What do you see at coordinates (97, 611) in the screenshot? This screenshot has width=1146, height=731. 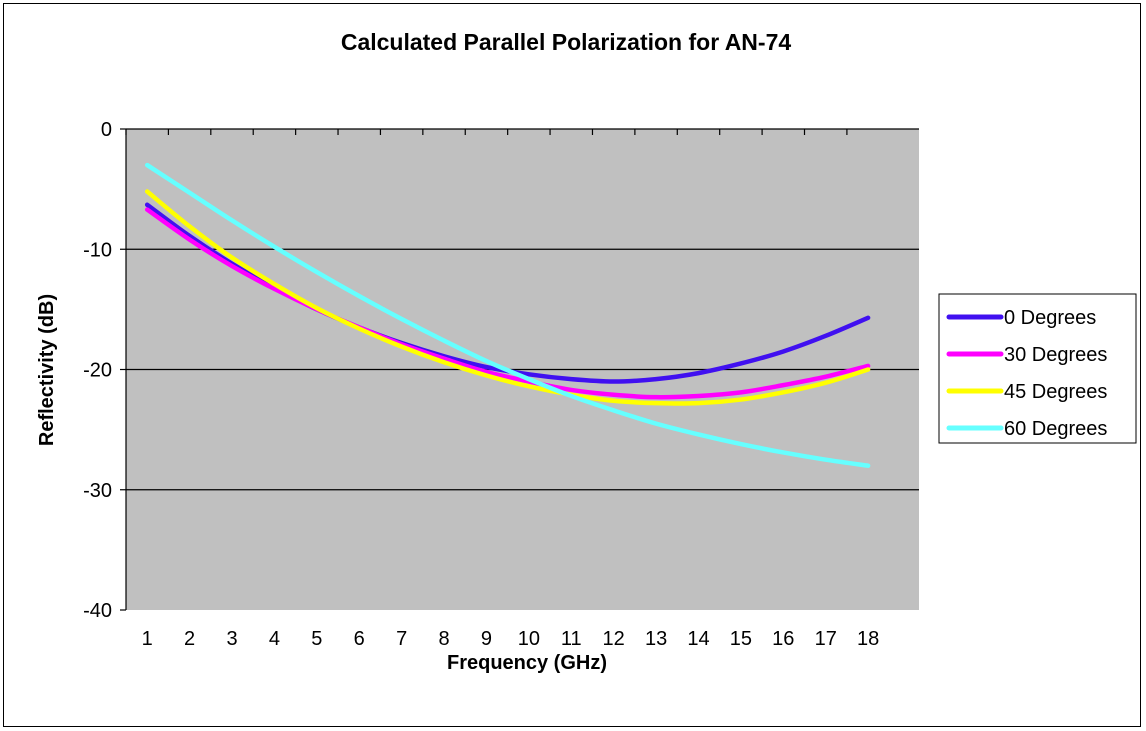 I see `y-tick-label: -40` at bounding box center [97, 611].